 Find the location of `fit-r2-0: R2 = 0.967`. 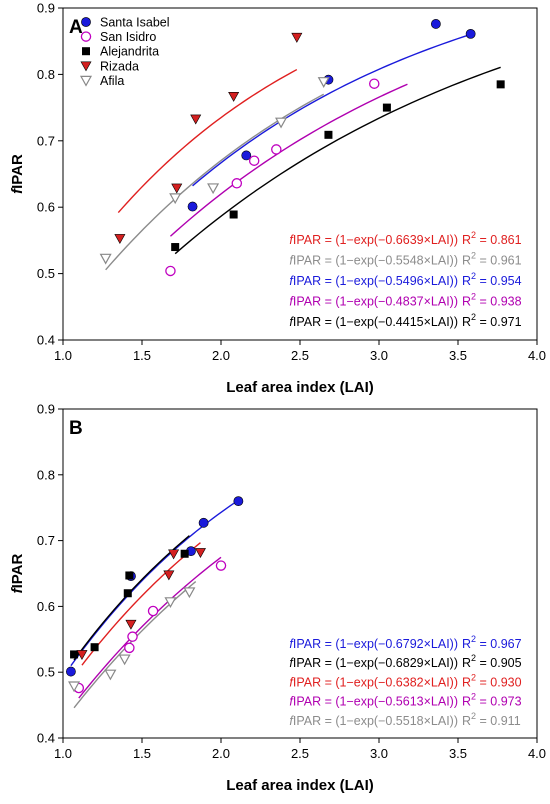

fit-r2-0: R2 = 0.967 is located at coordinates (492, 642).